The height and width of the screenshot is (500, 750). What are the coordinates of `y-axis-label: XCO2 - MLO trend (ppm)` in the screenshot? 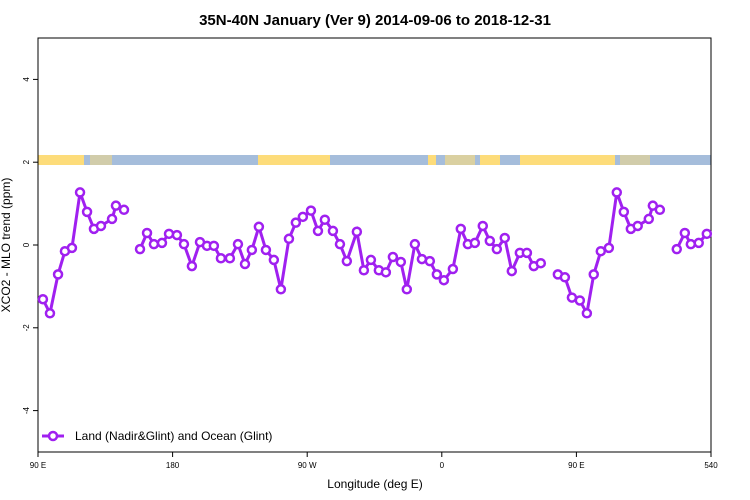 It's located at (6, 245).